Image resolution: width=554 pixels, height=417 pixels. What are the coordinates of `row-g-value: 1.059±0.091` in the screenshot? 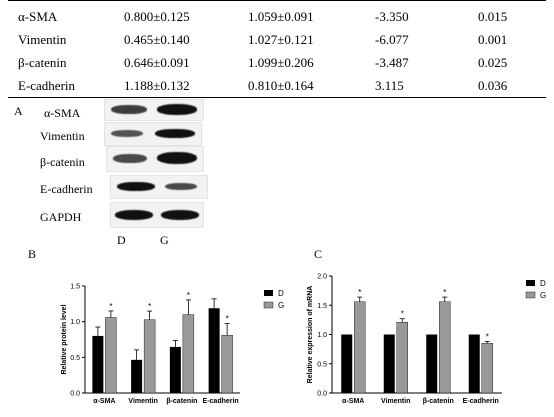 It's located at (281, 16).